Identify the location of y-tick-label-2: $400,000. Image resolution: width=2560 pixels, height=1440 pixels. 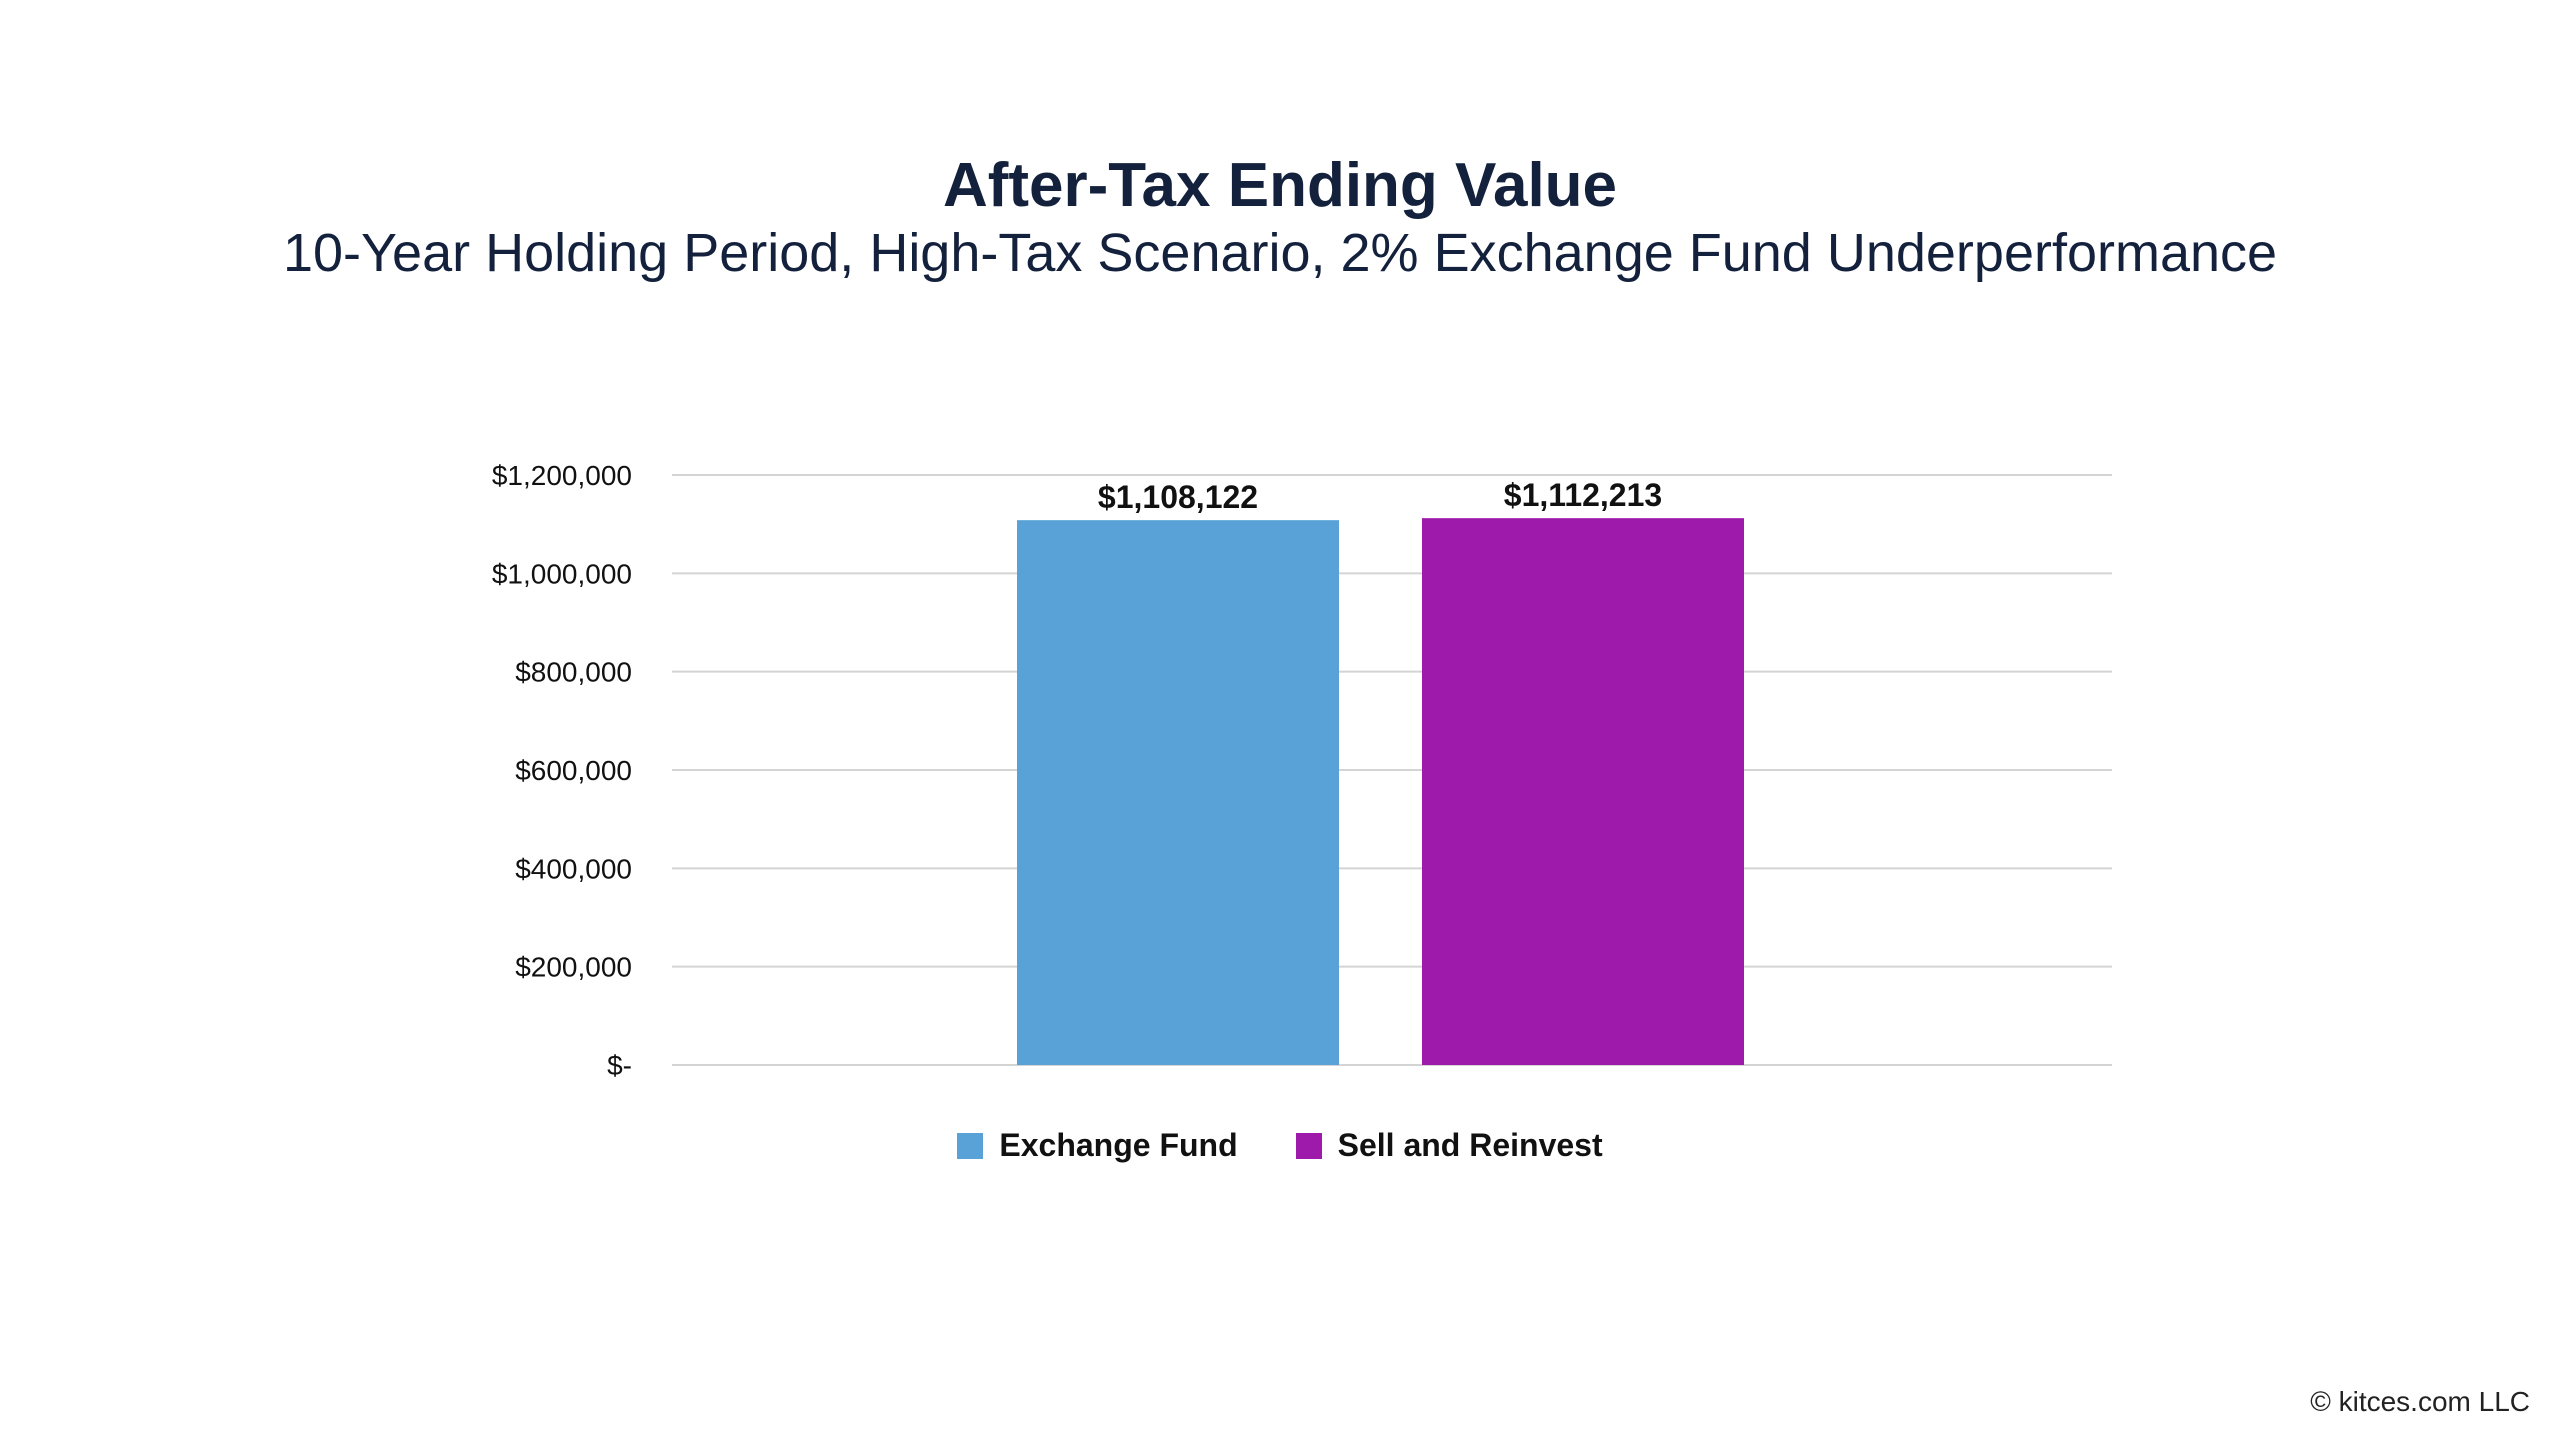
(573, 868).